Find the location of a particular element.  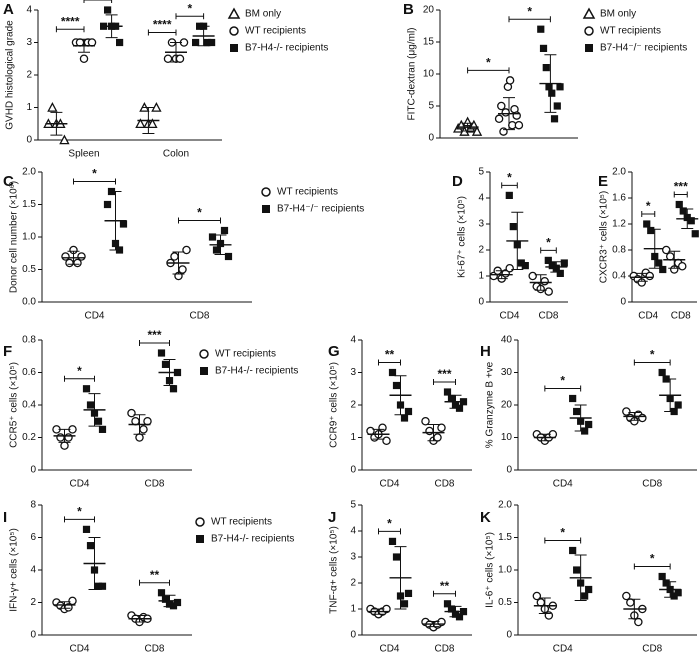

panel-label: J is located at coordinates (332, 517).